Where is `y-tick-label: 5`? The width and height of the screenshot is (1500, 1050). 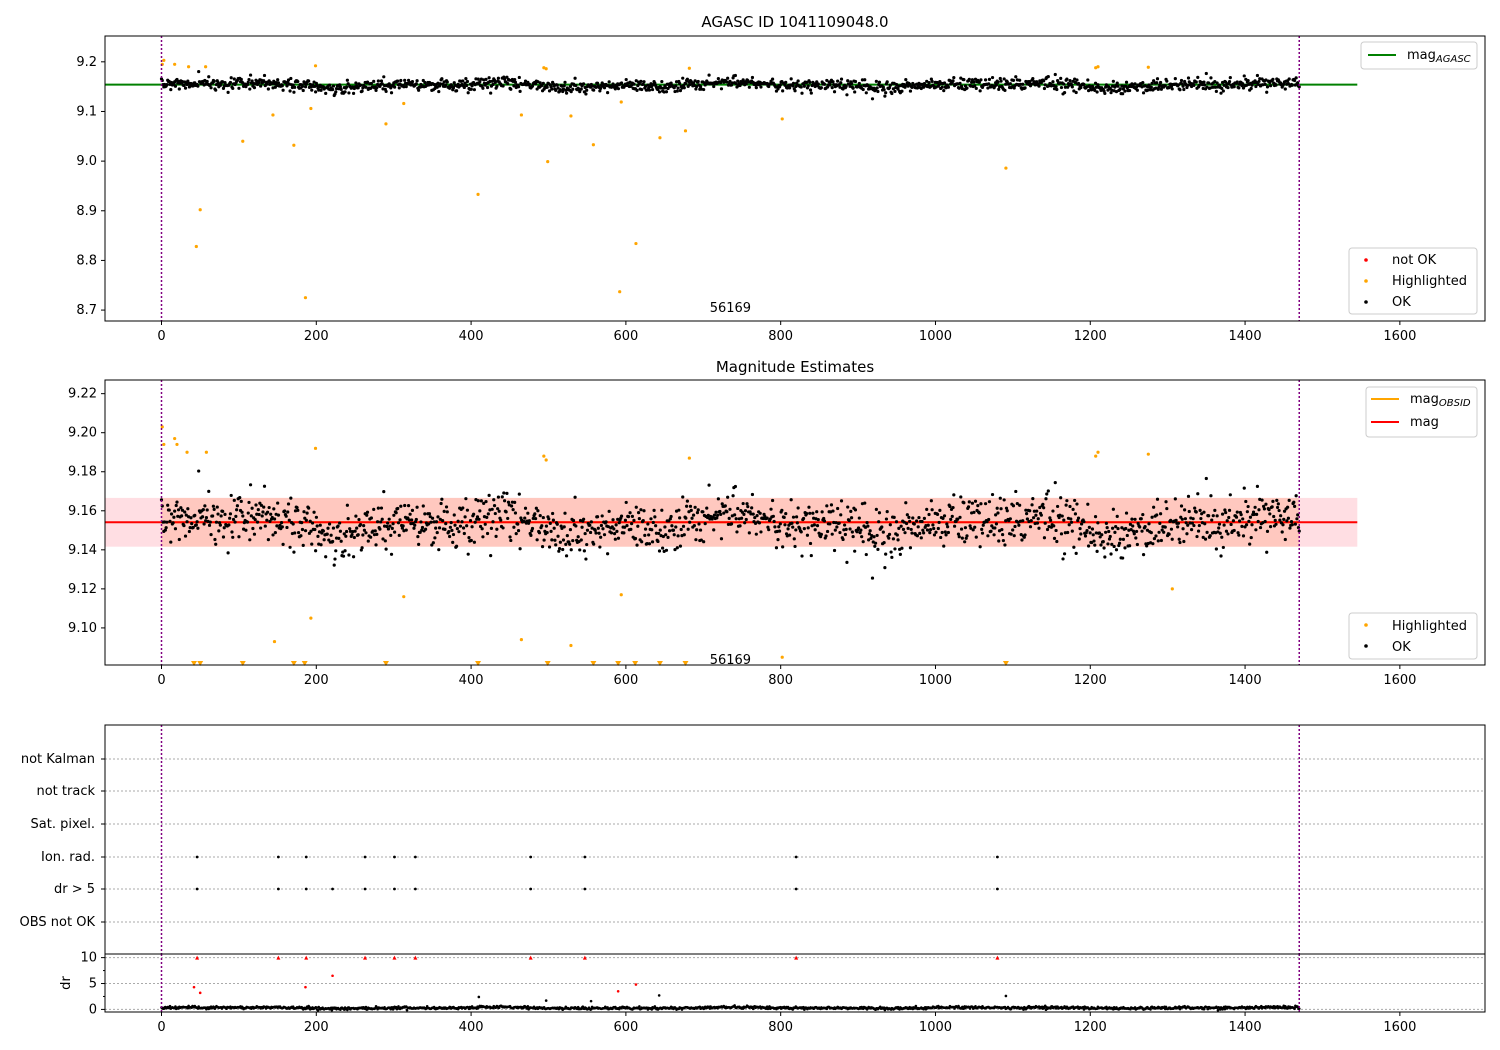
y-tick-label: 5 is located at coordinates (93, 984).